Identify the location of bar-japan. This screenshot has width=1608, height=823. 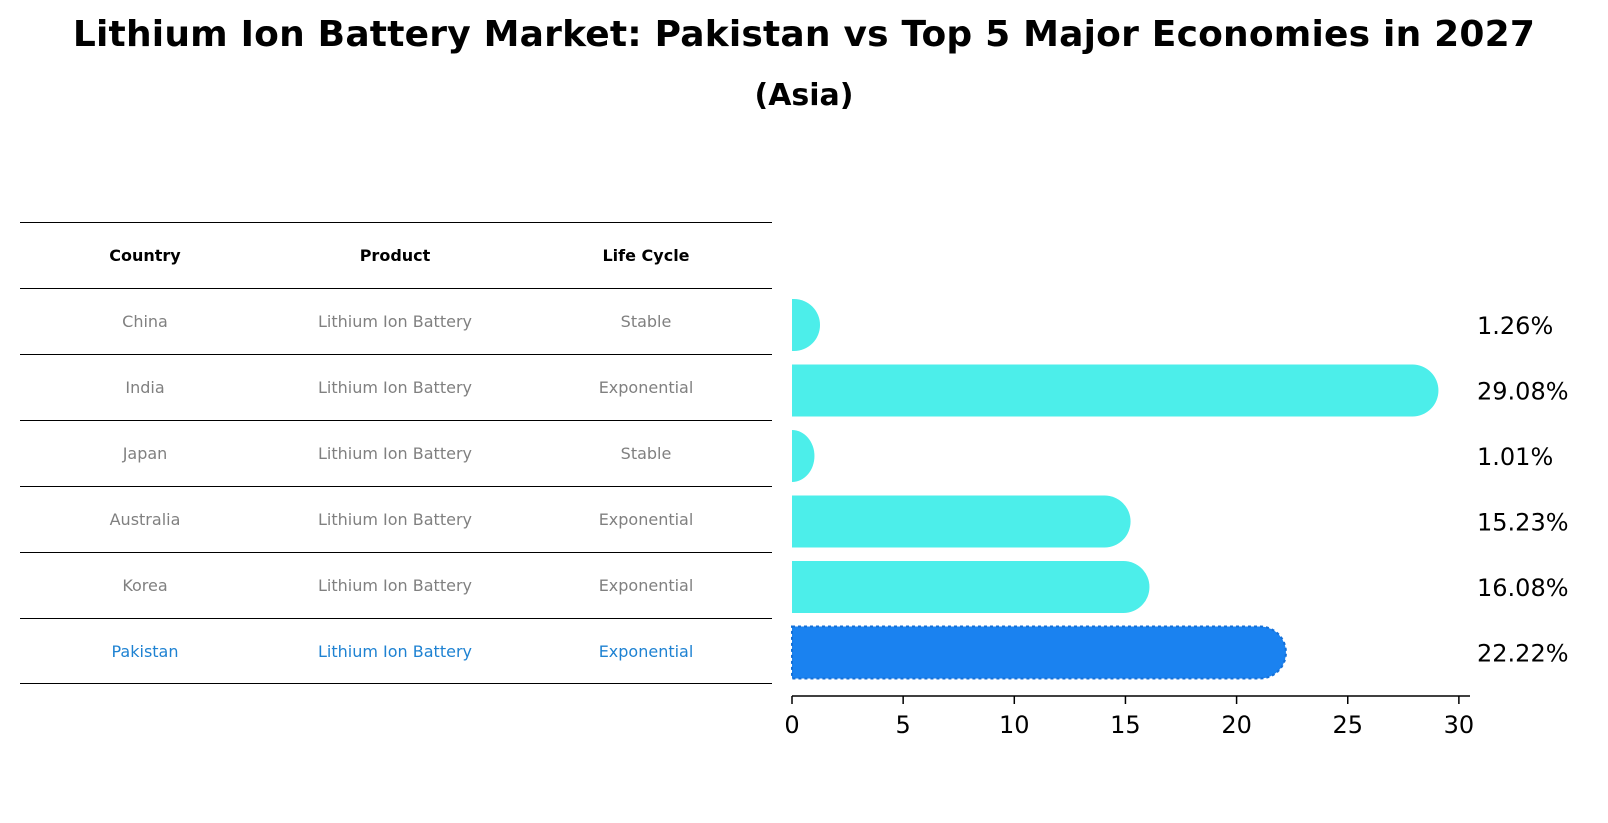
(803, 456).